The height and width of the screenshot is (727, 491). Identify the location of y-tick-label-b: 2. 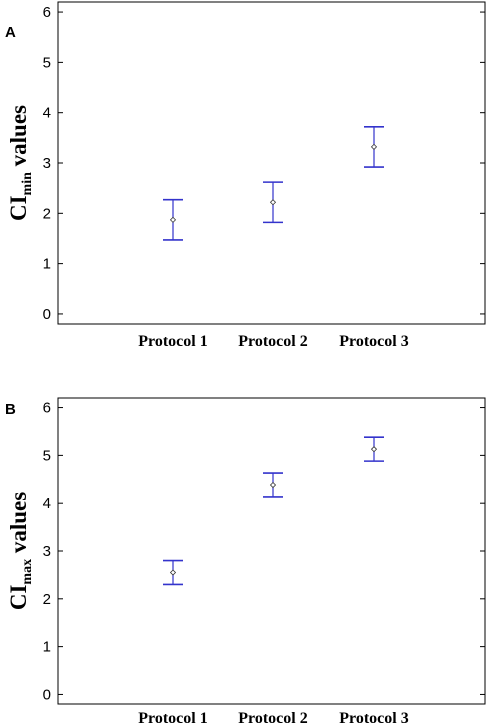
(47, 599).